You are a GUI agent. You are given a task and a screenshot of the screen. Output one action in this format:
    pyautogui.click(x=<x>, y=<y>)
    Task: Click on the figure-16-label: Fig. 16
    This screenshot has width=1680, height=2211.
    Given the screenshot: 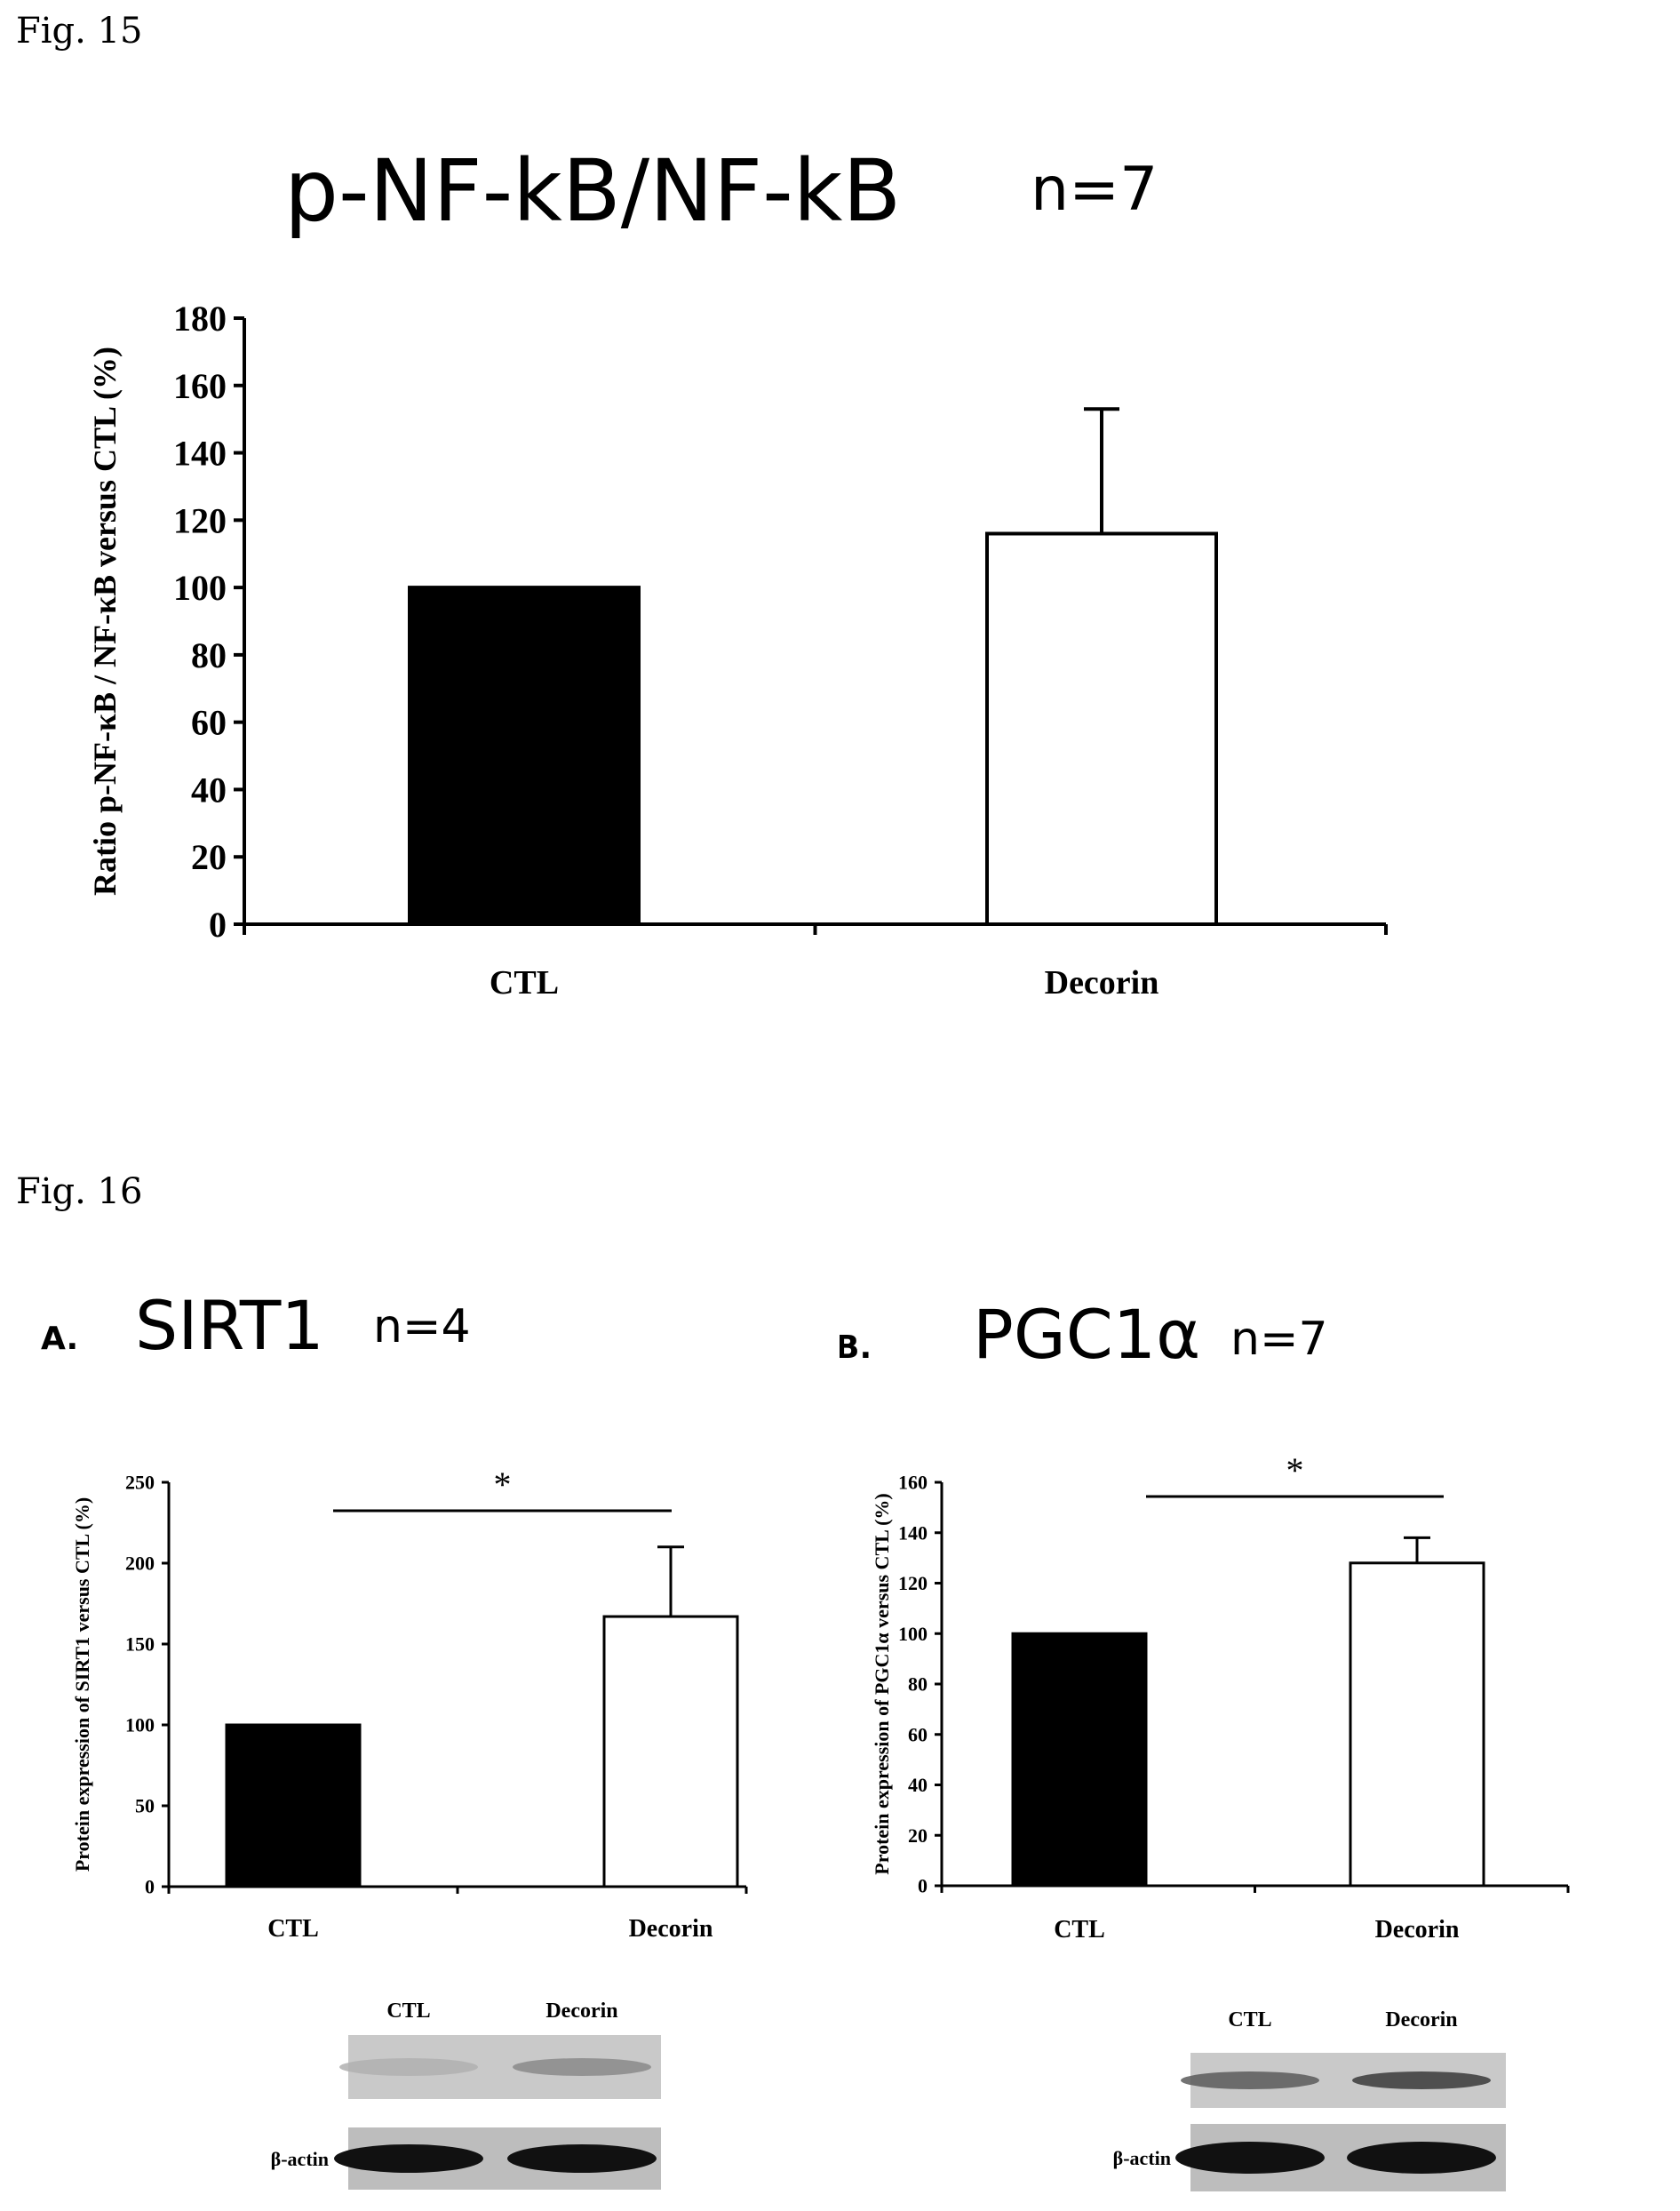 What is the action you would take?
    pyautogui.click(x=79, y=1191)
    